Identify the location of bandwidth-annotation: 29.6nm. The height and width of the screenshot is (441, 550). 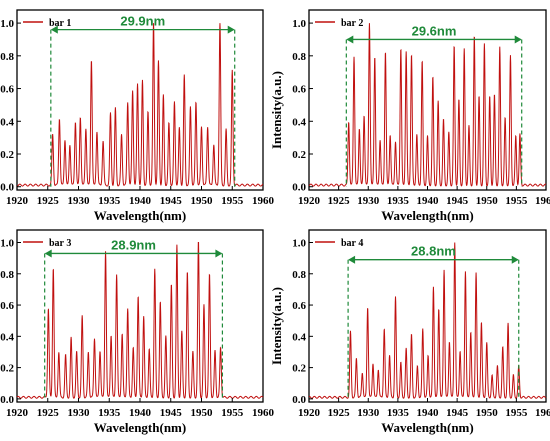
(434, 105).